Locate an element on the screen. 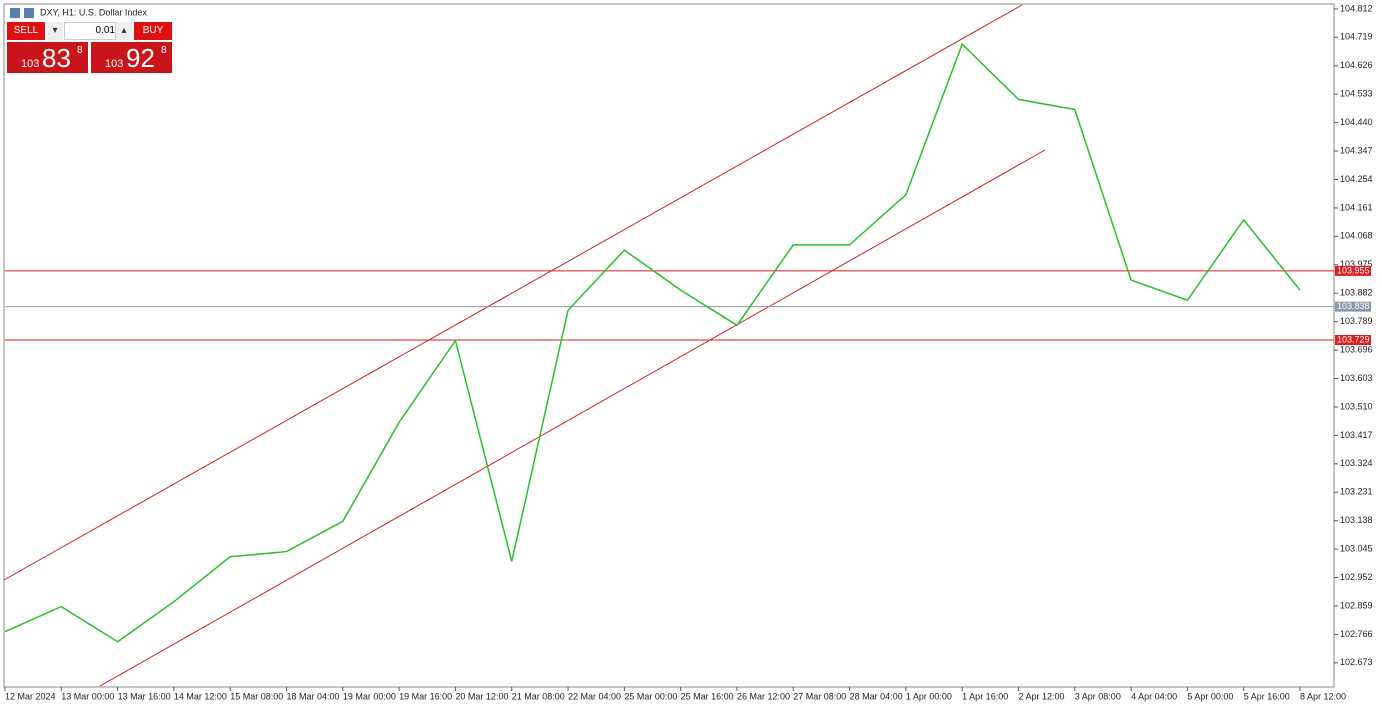  price-main: 83 is located at coordinates (56, 58).